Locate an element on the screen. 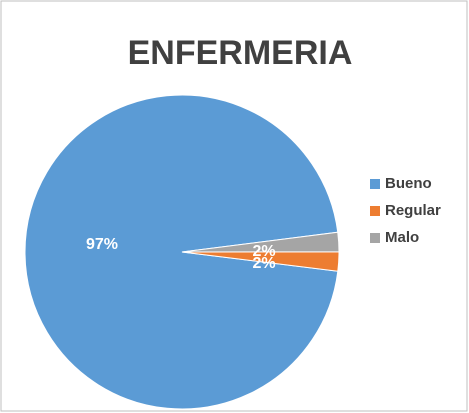 The height and width of the screenshot is (413, 469). legend-label: Malo is located at coordinates (402, 237).